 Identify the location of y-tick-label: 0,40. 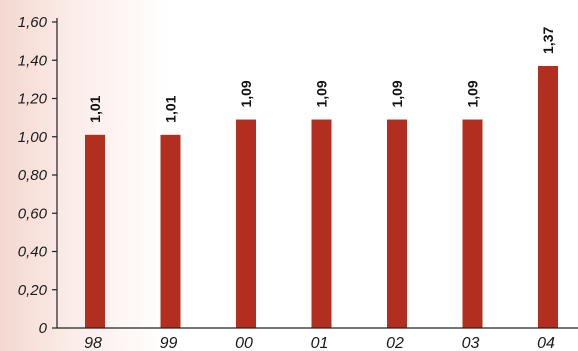
(33, 252).